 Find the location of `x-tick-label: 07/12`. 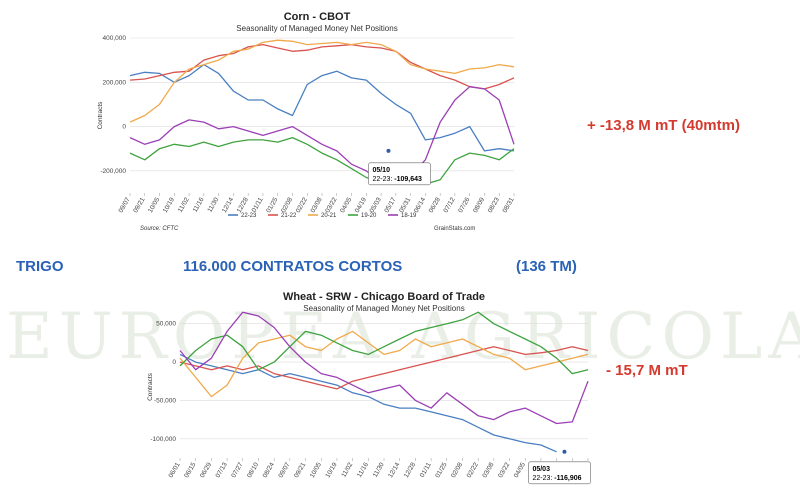

x-tick-label: 07/12 is located at coordinates (449, 205).